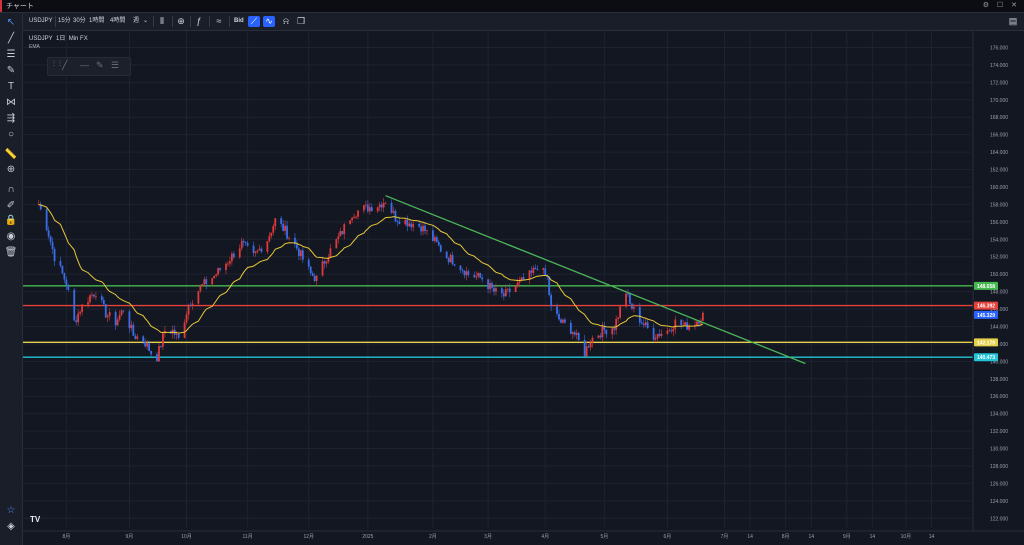 This screenshot has height=545, width=1024. What do you see at coordinates (286, 21) in the screenshot?
I see `alert-bell-icon: ⍾` at bounding box center [286, 21].